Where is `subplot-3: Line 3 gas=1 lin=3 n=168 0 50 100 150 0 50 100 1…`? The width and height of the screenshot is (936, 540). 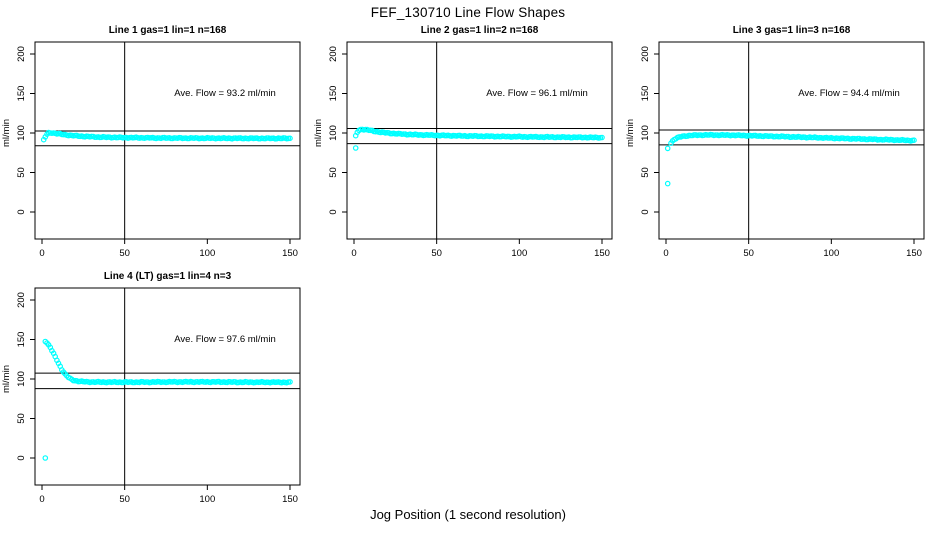
subplot-3: Line 3 gas=1 lin=3 n=168 0 50 100 150 0 50 100 1… is located at coordinates (775, 142).